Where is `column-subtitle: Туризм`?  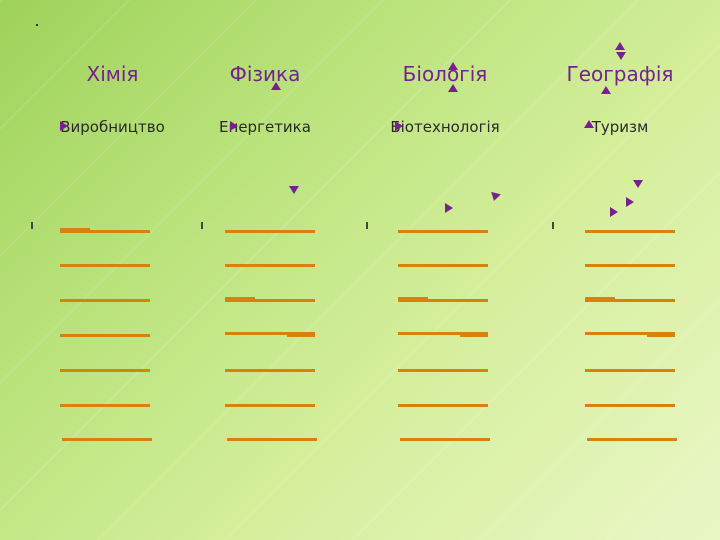
column-subtitle: Туризм is located at coordinates (620, 127).